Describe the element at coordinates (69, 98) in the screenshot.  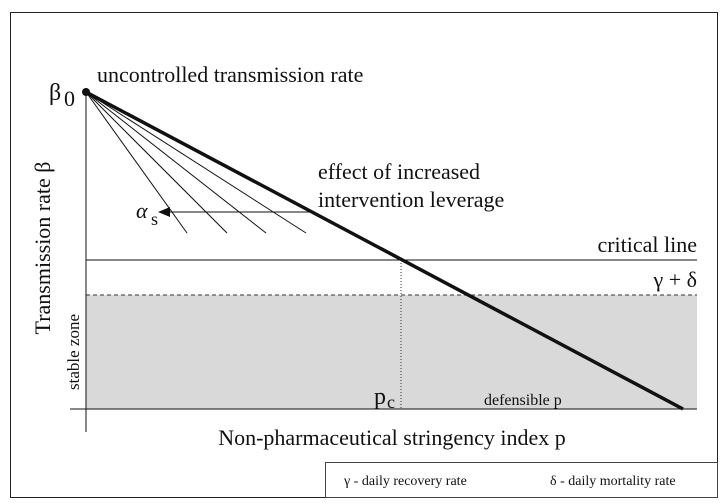
I see `beta0-subscript: 0` at that location.